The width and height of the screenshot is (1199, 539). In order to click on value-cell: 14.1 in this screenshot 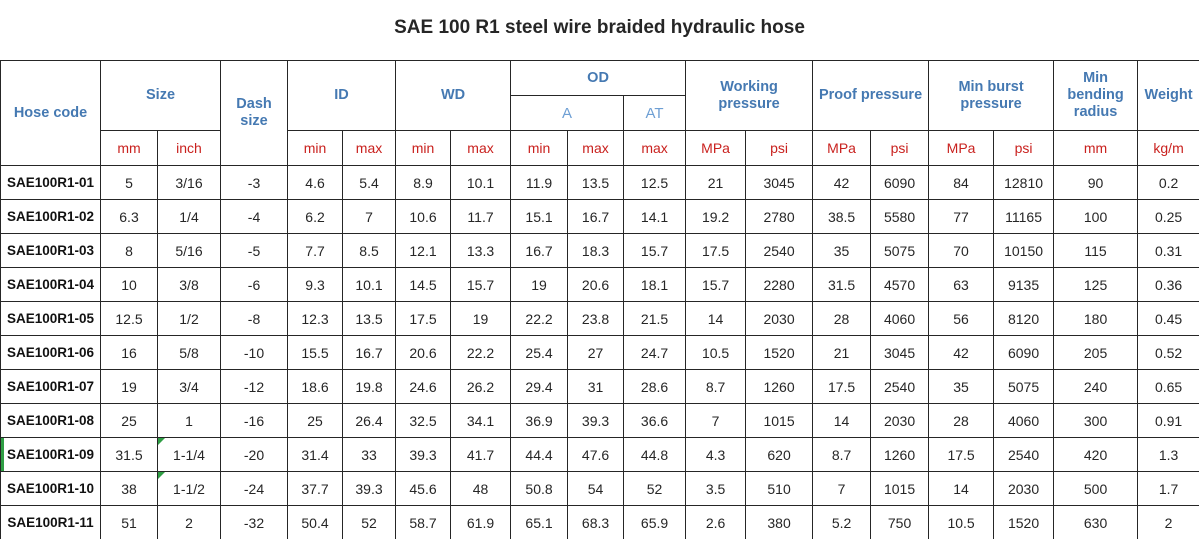, I will do `click(655, 216)`.